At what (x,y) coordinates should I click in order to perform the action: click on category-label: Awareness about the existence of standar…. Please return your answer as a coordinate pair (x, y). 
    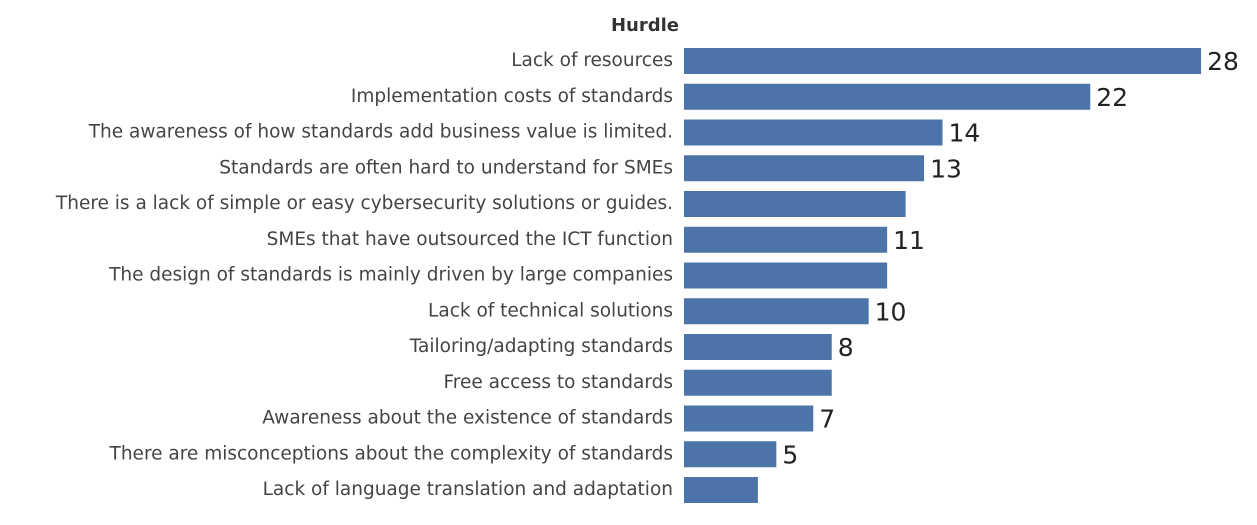
    Looking at the image, I should click on (467, 418).